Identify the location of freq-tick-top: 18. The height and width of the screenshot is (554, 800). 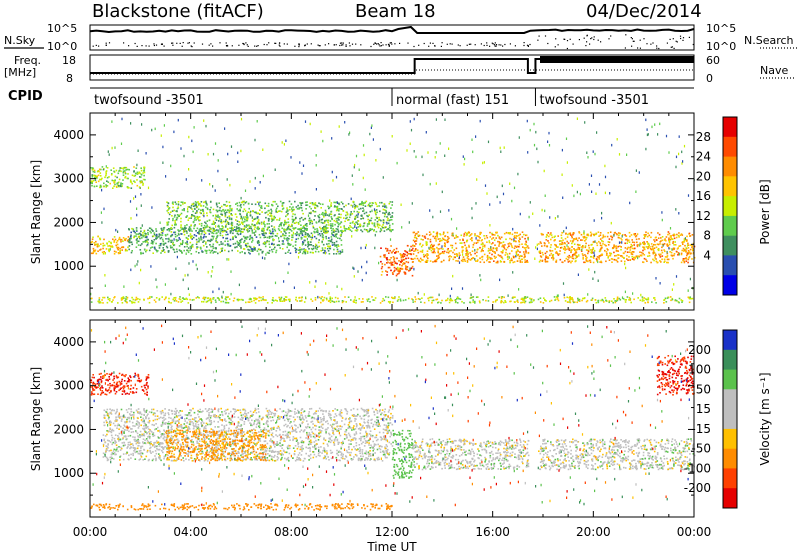
(69, 60).